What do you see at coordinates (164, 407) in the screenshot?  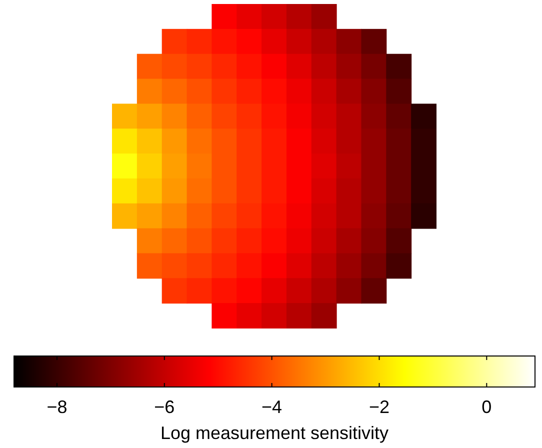 I see `color-bar-label: −6` at bounding box center [164, 407].